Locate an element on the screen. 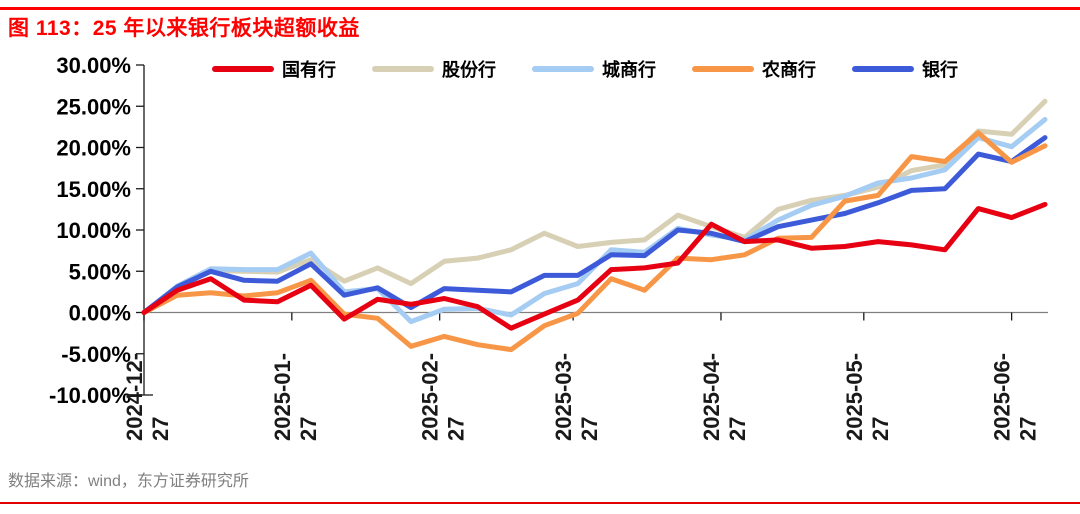 This screenshot has width=1080, height=514. y-tick-label: -5.00% is located at coordinates (96, 354).